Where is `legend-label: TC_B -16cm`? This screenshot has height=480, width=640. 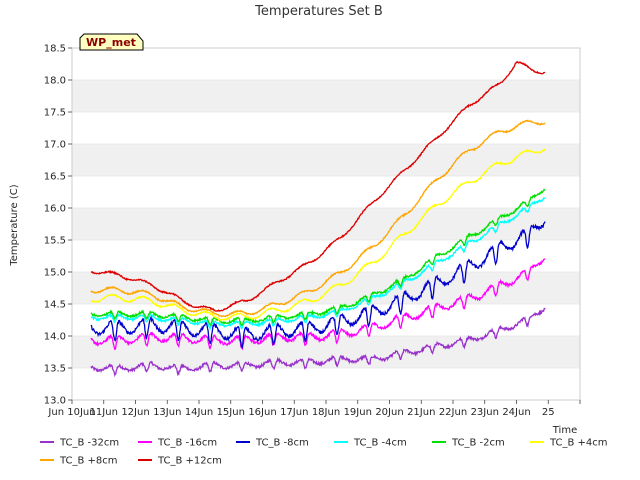 legend-label: TC_B -16cm is located at coordinates (187, 443).